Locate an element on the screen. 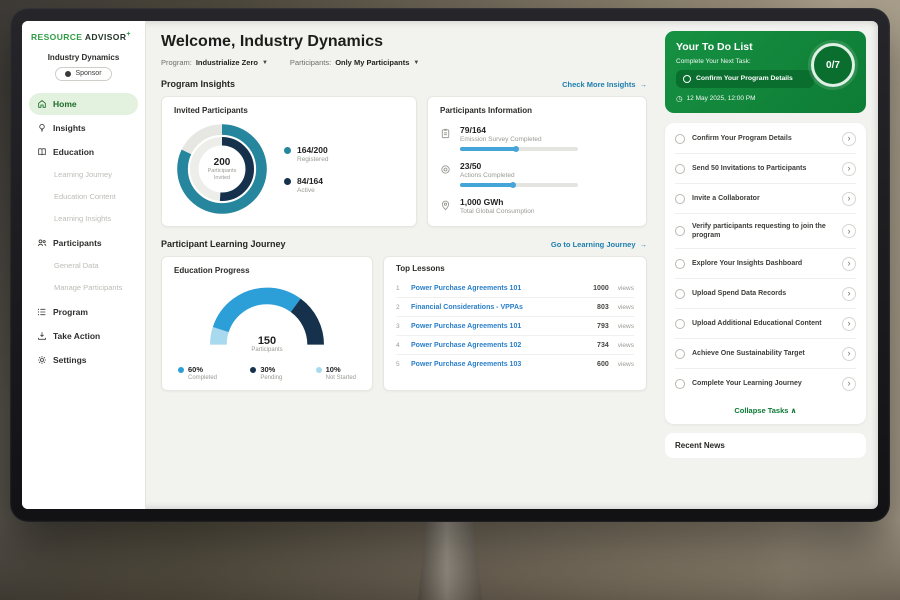 This screenshot has width=900, height=600. task-label: Invite a Collaborator is located at coordinates (726, 198).